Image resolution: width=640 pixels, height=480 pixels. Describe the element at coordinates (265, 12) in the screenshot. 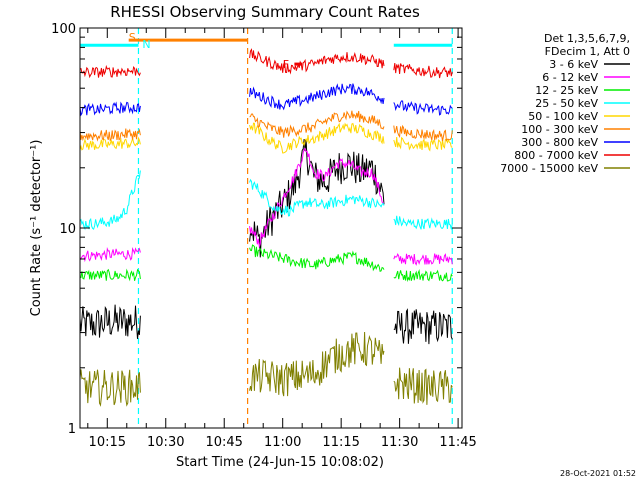

I see `chart-title: RHESSI Observing Summary Count Rates` at that location.